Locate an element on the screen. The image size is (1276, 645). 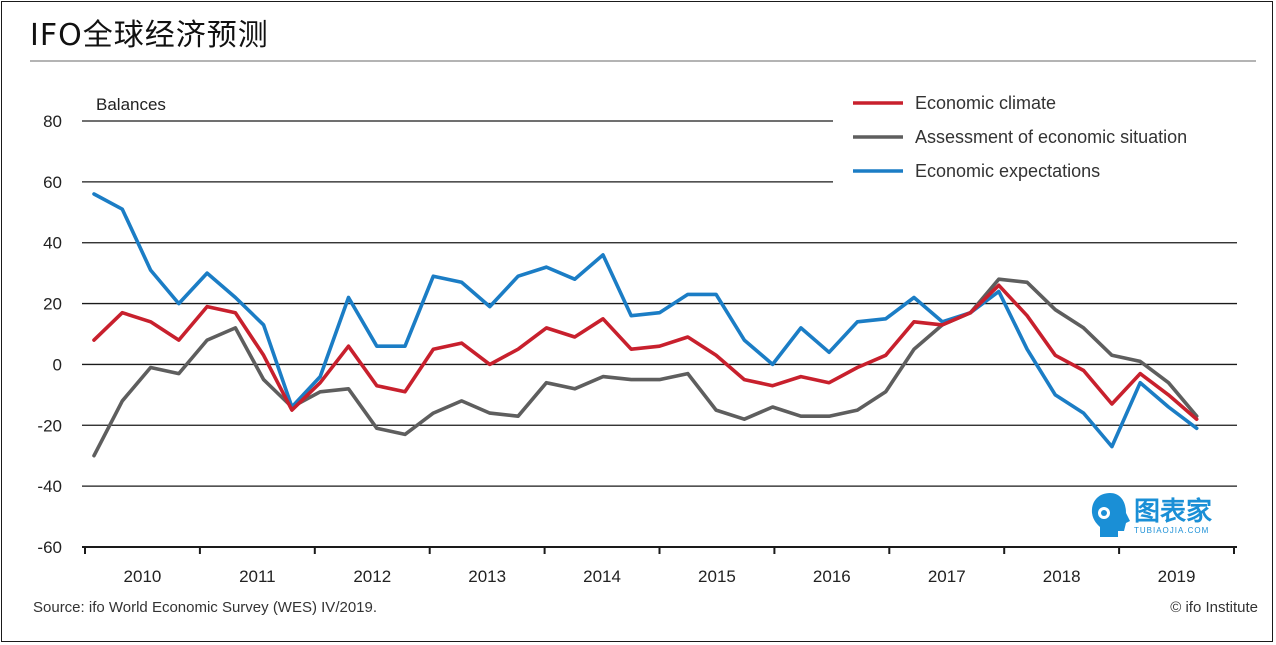
y-tick-labels: 80 60 40 20 0 -20 -40 -60 is located at coordinates (49, 334).